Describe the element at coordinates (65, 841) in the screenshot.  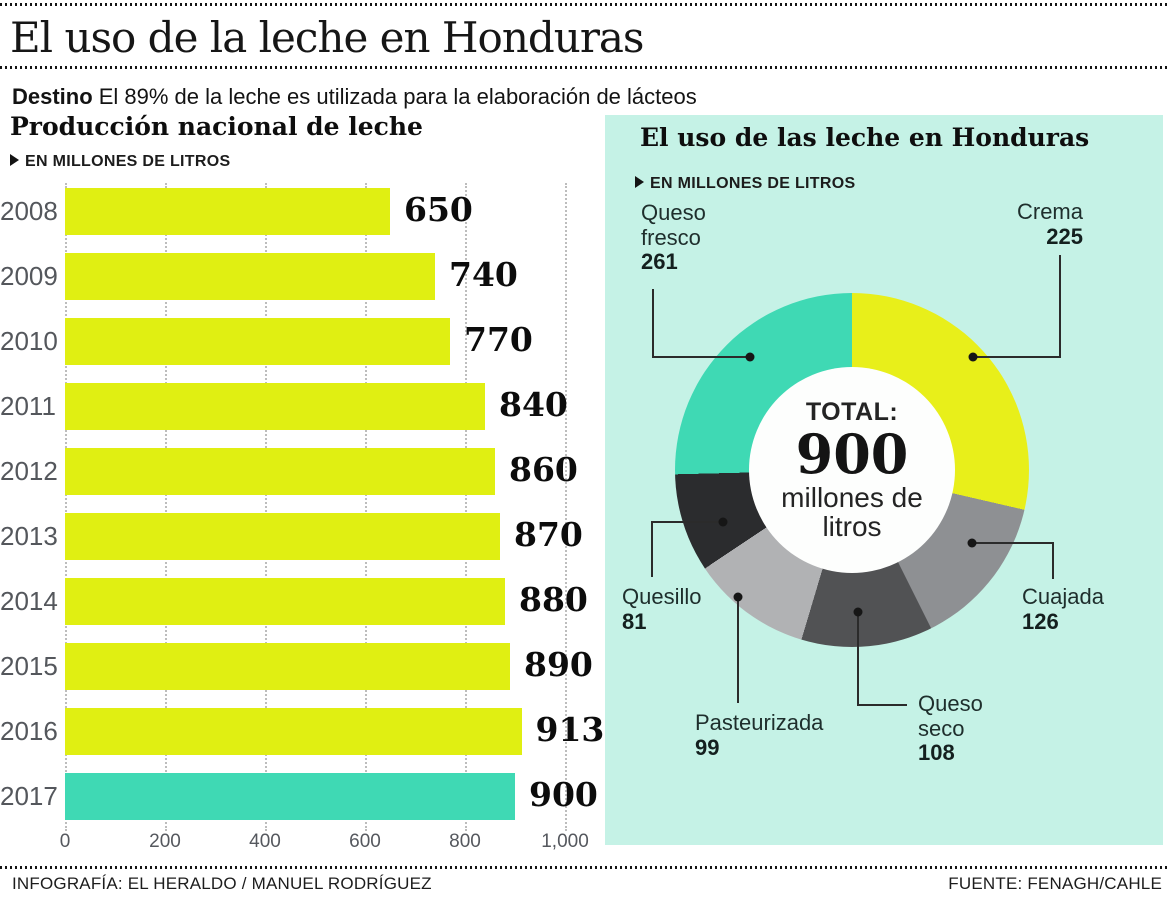
I see `x-axis-tick-0: 0` at that location.